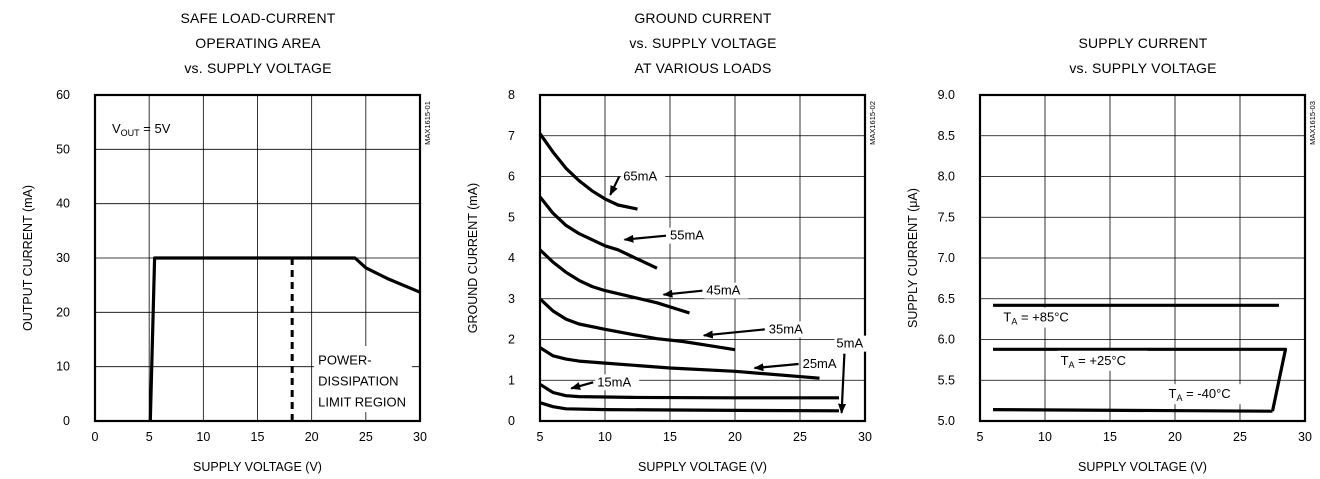 This screenshot has width=1320, height=479. Describe the element at coordinates (946, 95) in the screenshot. I see `y-tick-label: 9.0` at that location.